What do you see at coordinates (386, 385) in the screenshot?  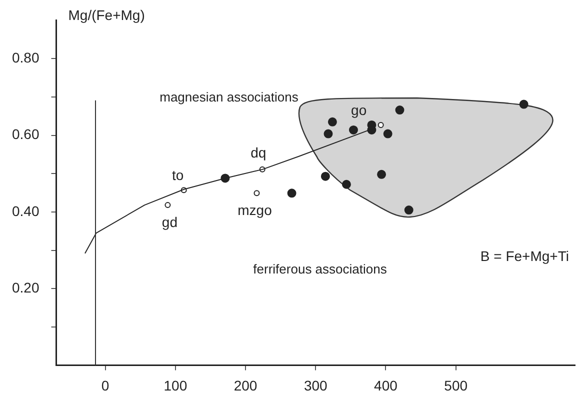 I see `x-tick-label: 400` at bounding box center [386, 385].